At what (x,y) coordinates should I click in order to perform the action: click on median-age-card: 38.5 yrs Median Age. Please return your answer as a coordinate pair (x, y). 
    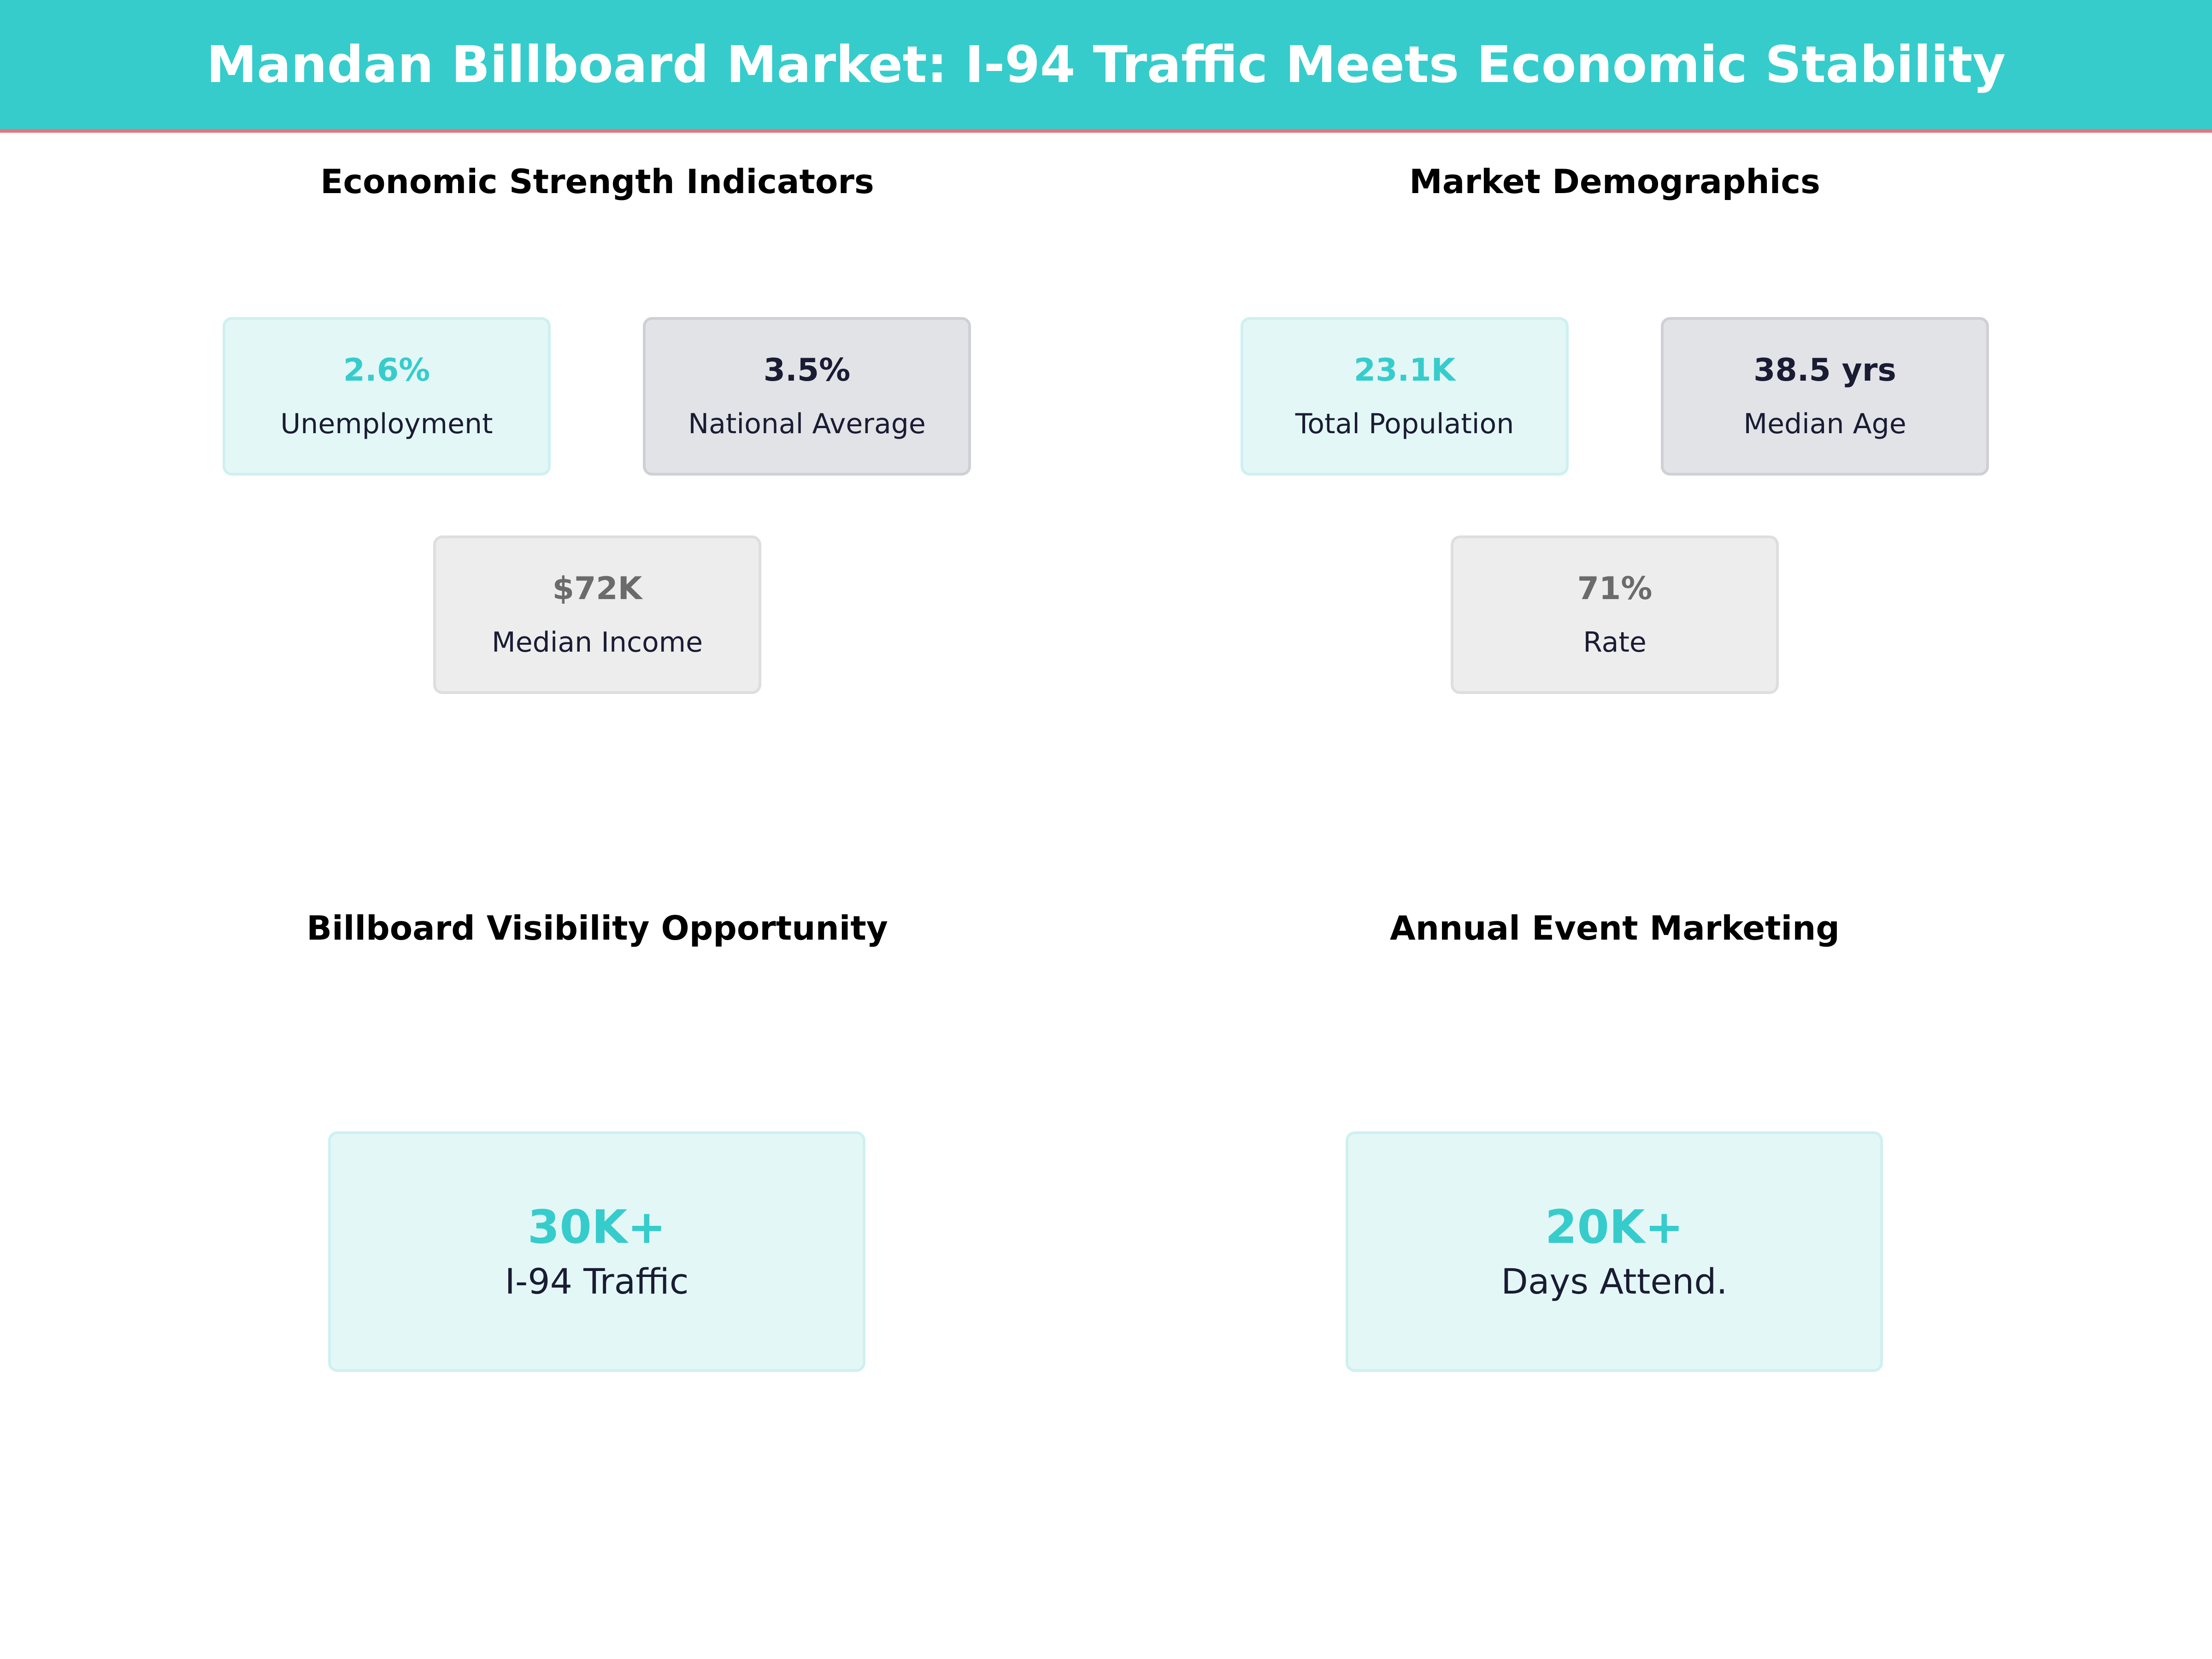
    Looking at the image, I should click on (1825, 396).